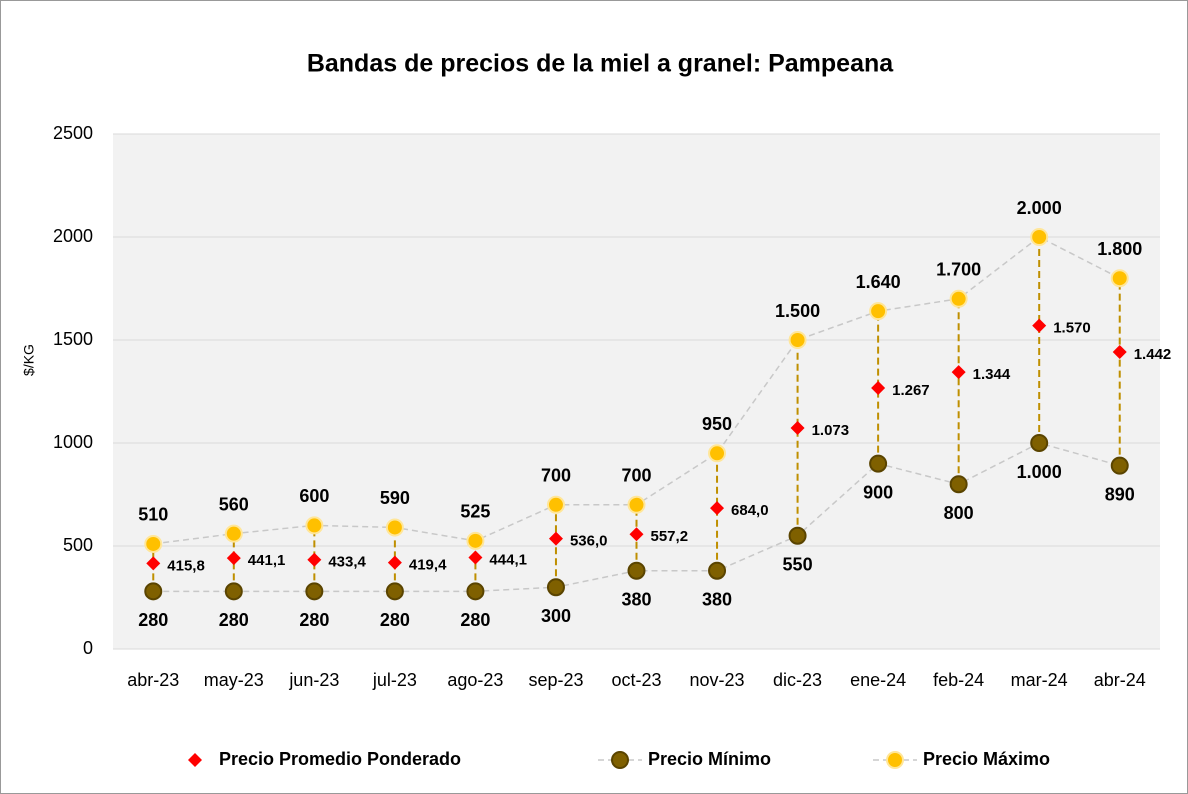 The width and height of the screenshot is (1188, 794). Describe the element at coordinates (709, 759) in the screenshot. I see `legend-label: Precio Mínimo` at that location.